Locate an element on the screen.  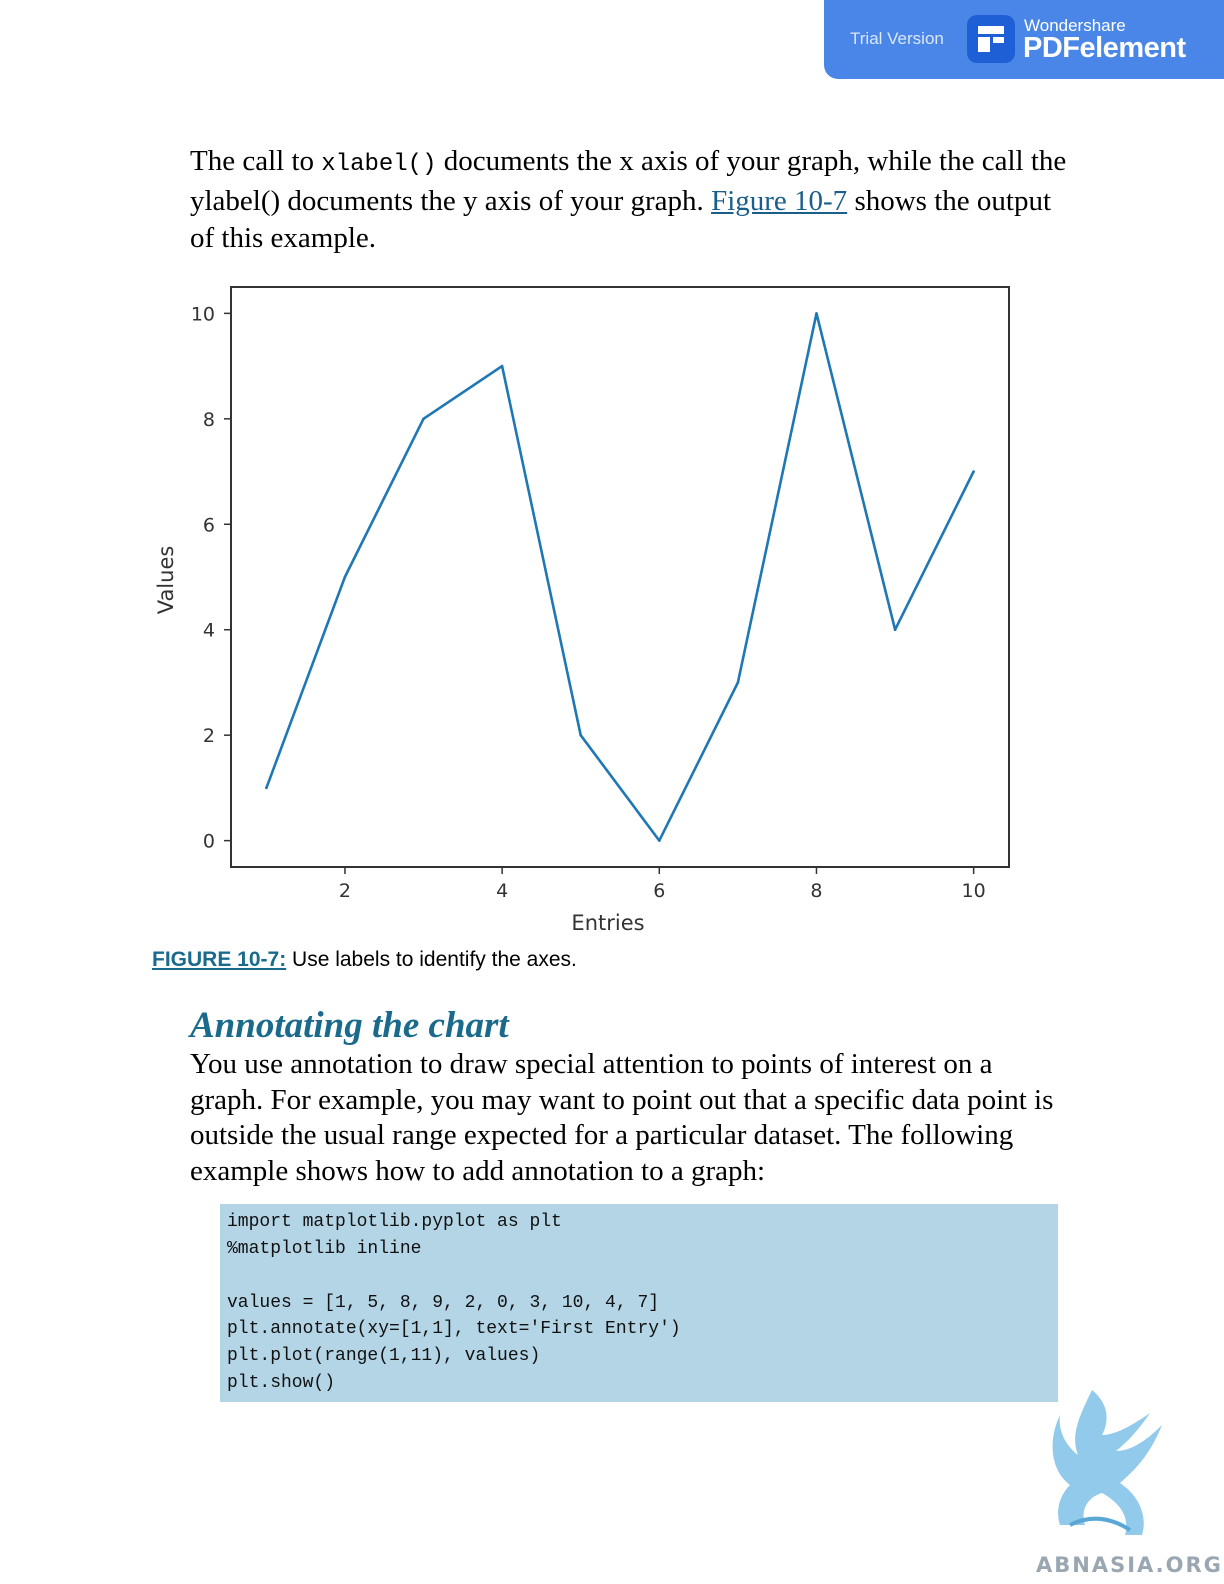
intro-text-3: shows the output of this example. is located at coordinates (620, 219).